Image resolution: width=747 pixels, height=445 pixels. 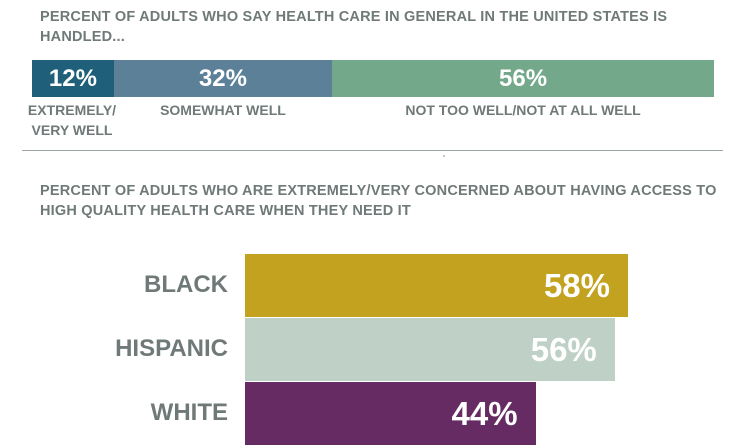 What do you see at coordinates (563, 349) in the screenshot?
I see `value-label-hispanic: 56%` at bounding box center [563, 349].